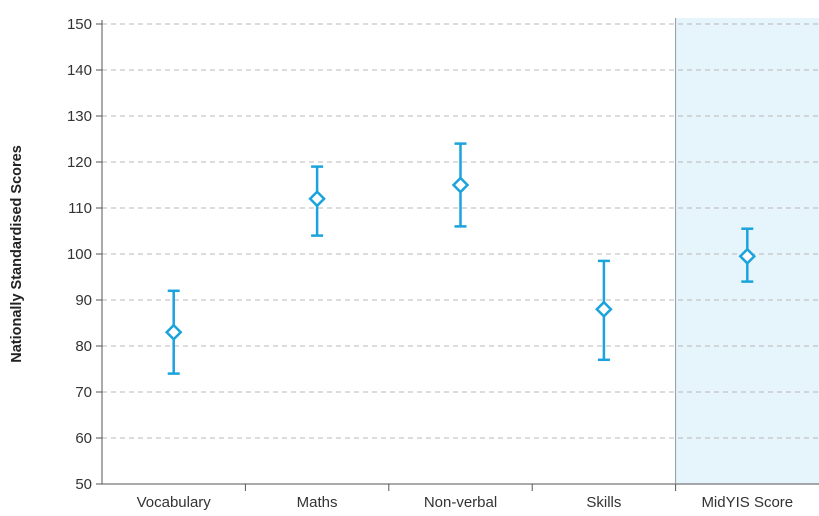 This screenshot has width=819, height=516. What do you see at coordinates (603, 502) in the screenshot?
I see `x-tick-label: Skills` at bounding box center [603, 502].